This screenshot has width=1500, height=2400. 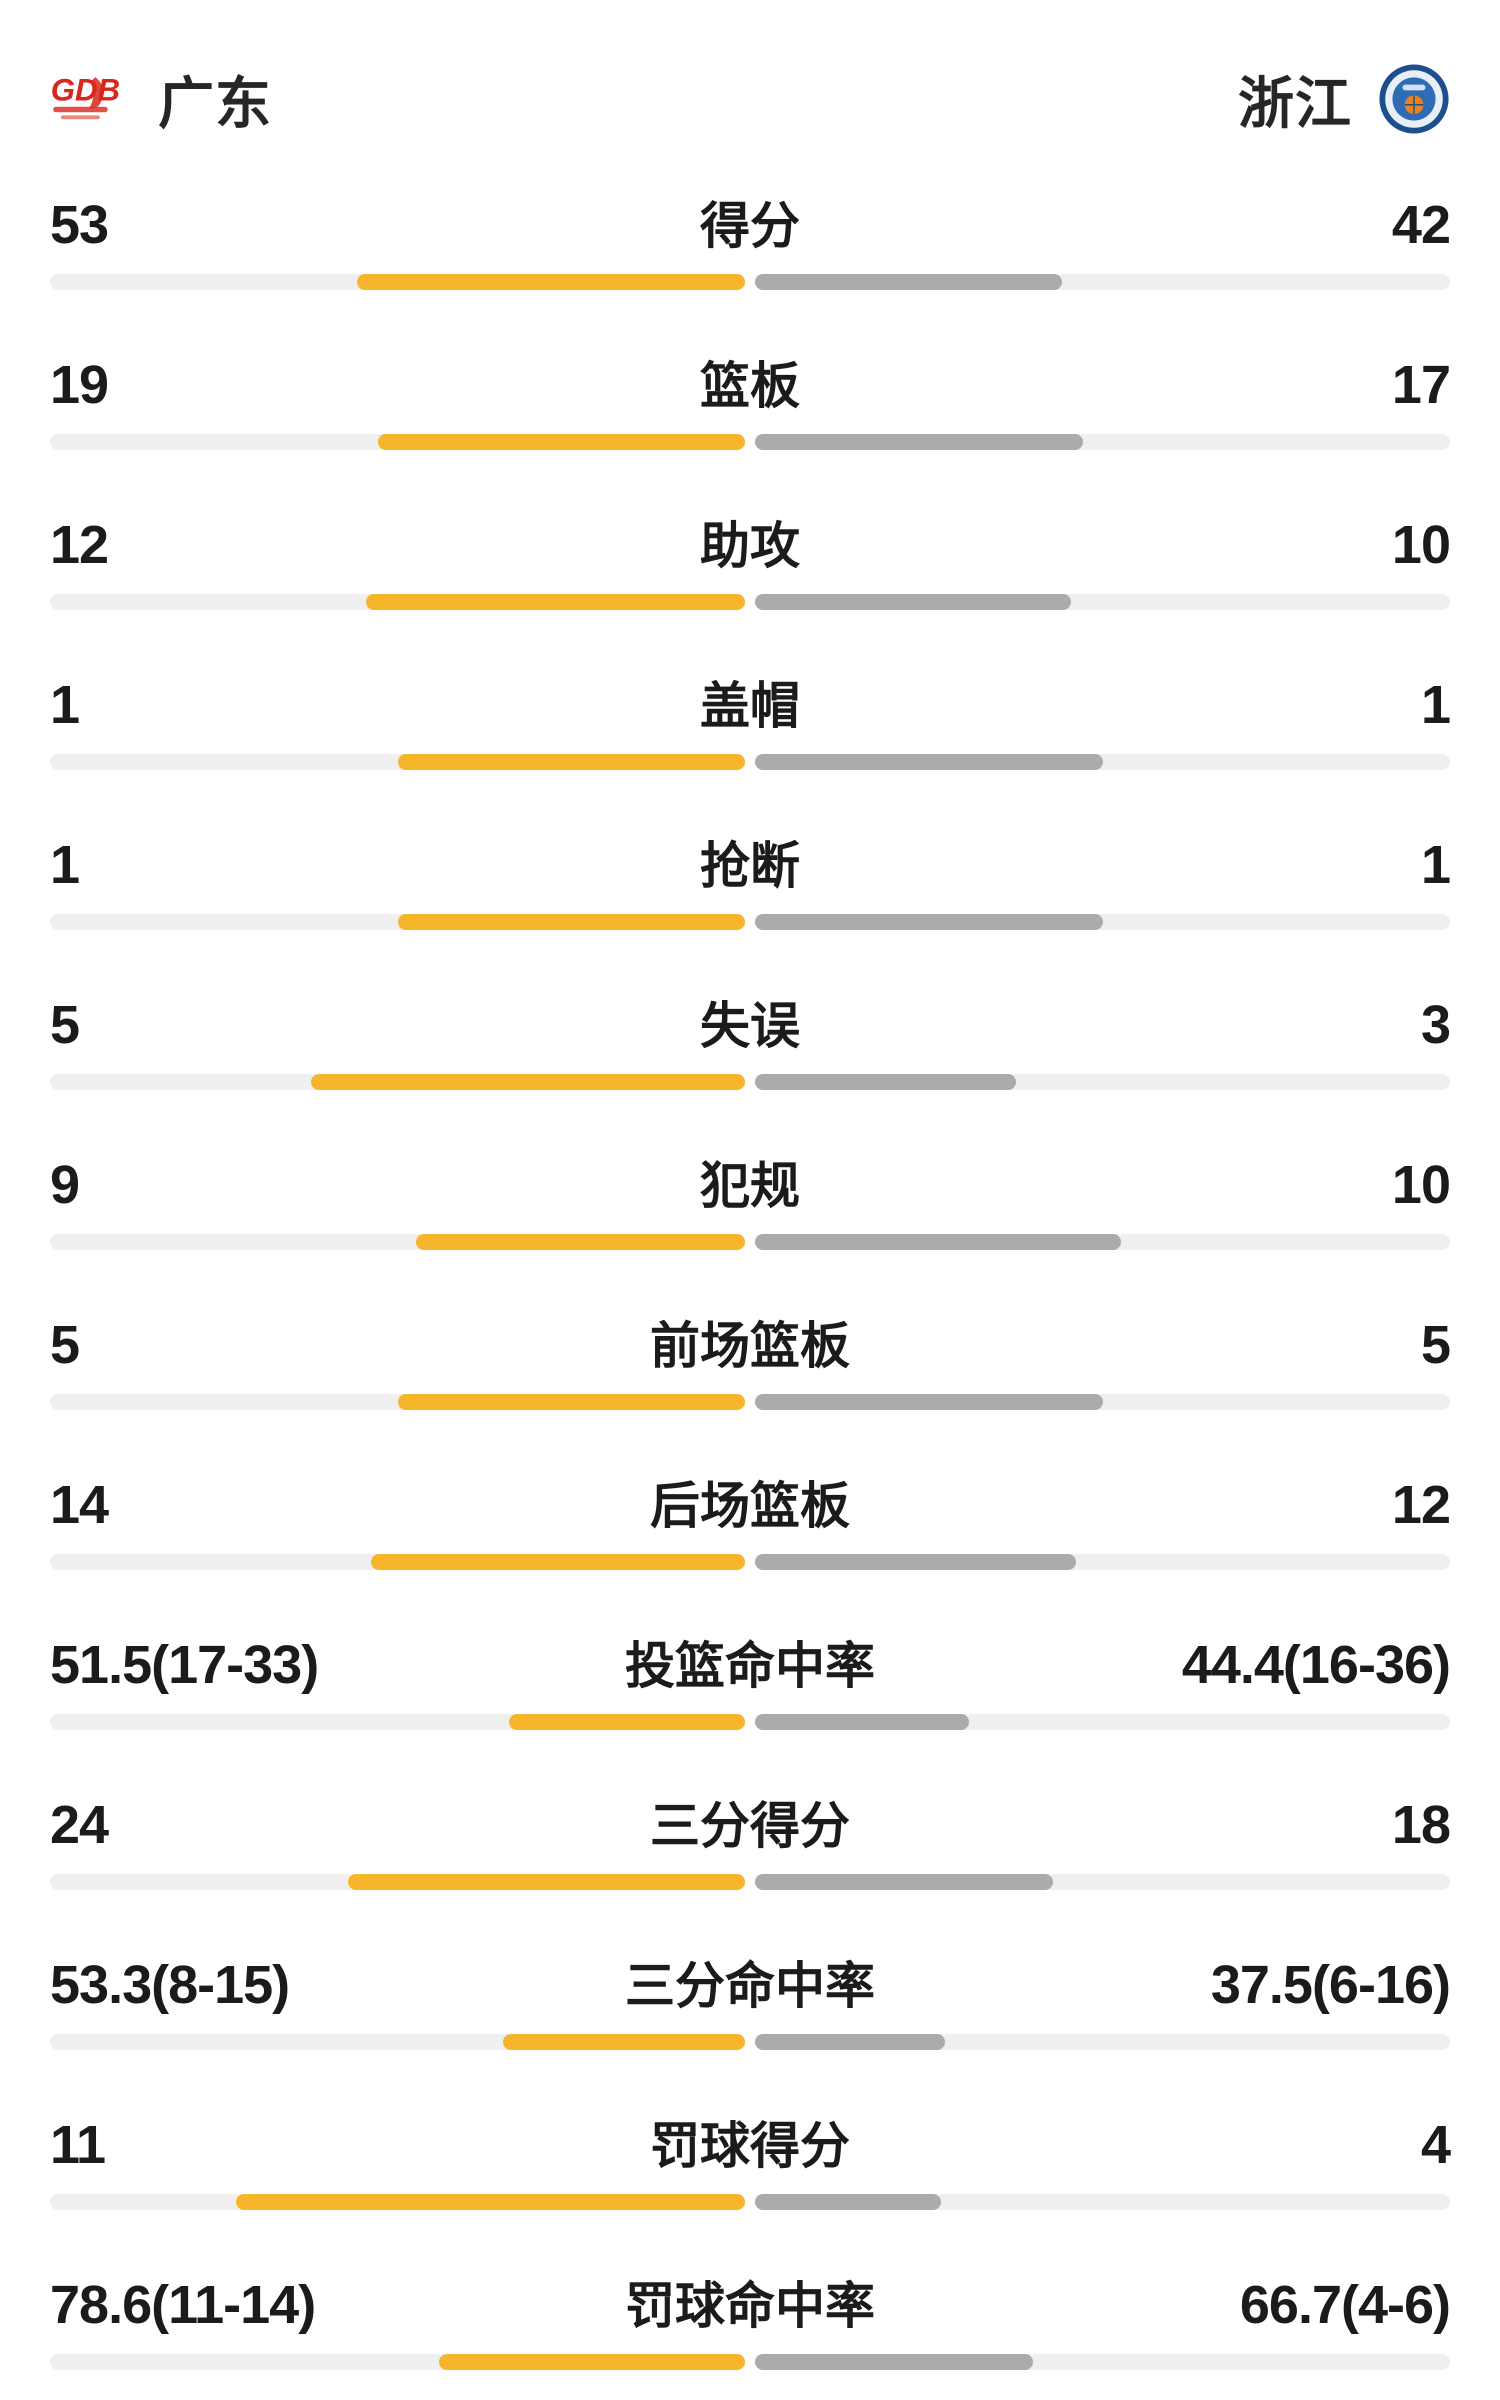 I want to click on stat-row-three-point-pct: 53.3(8-15) 三分命中率 37.5(6-16), so click(x=750, y=1996).